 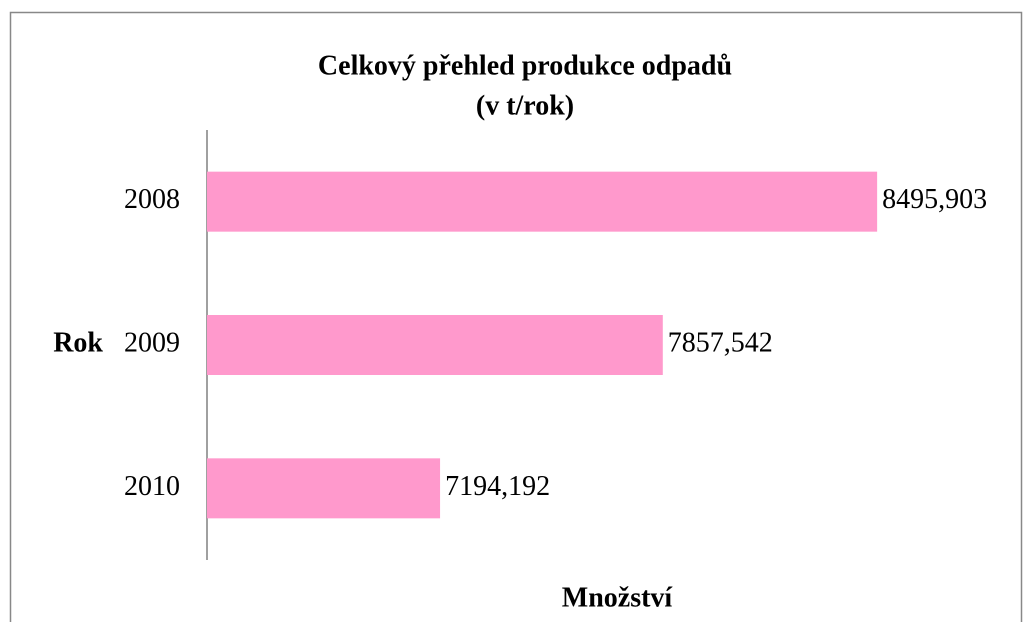 I want to click on value-label: 7857,542, so click(x=720, y=342).